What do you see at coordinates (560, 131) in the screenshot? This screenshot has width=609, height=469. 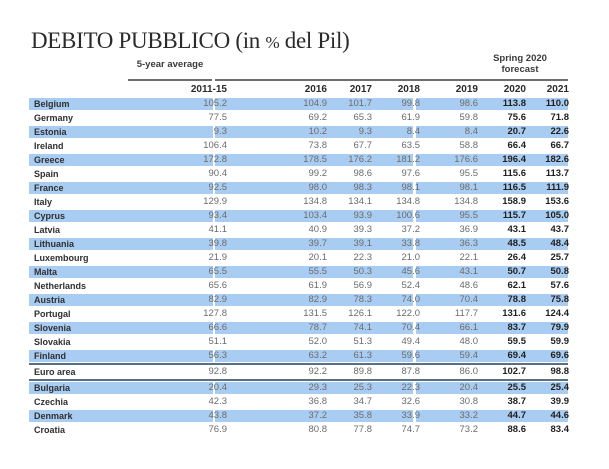 I see `cell-value: 22.6` at bounding box center [560, 131].